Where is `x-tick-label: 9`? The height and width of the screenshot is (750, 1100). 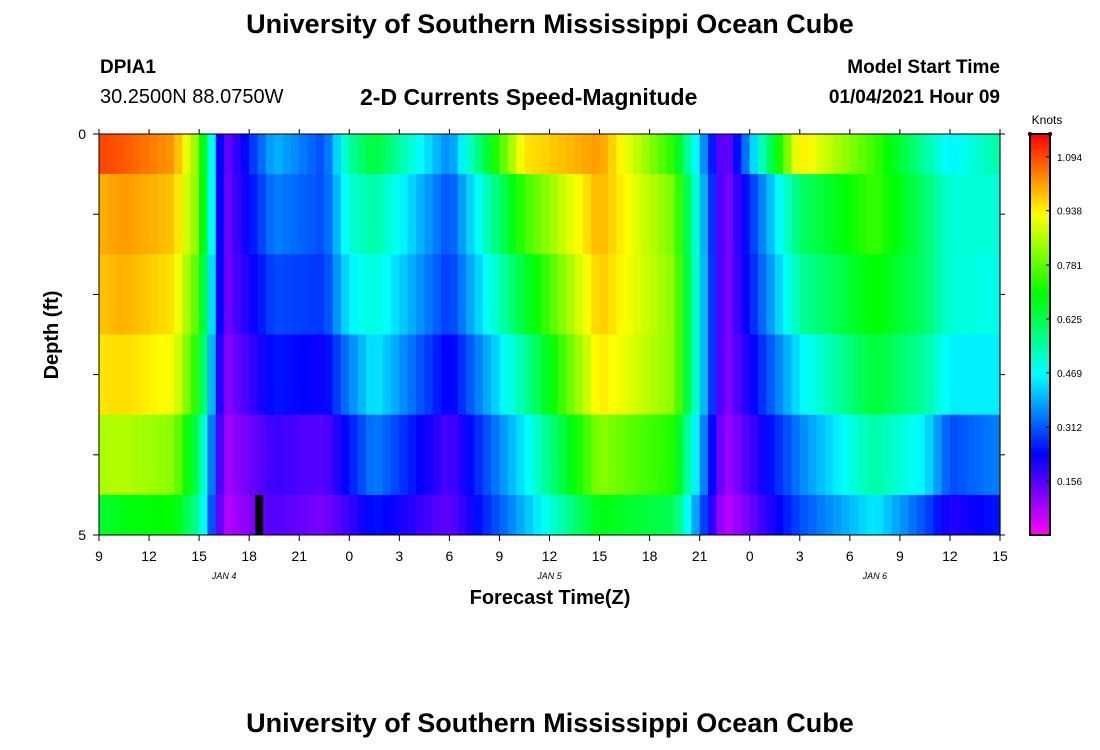
x-tick-label: 9 is located at coordinates (900, 556).